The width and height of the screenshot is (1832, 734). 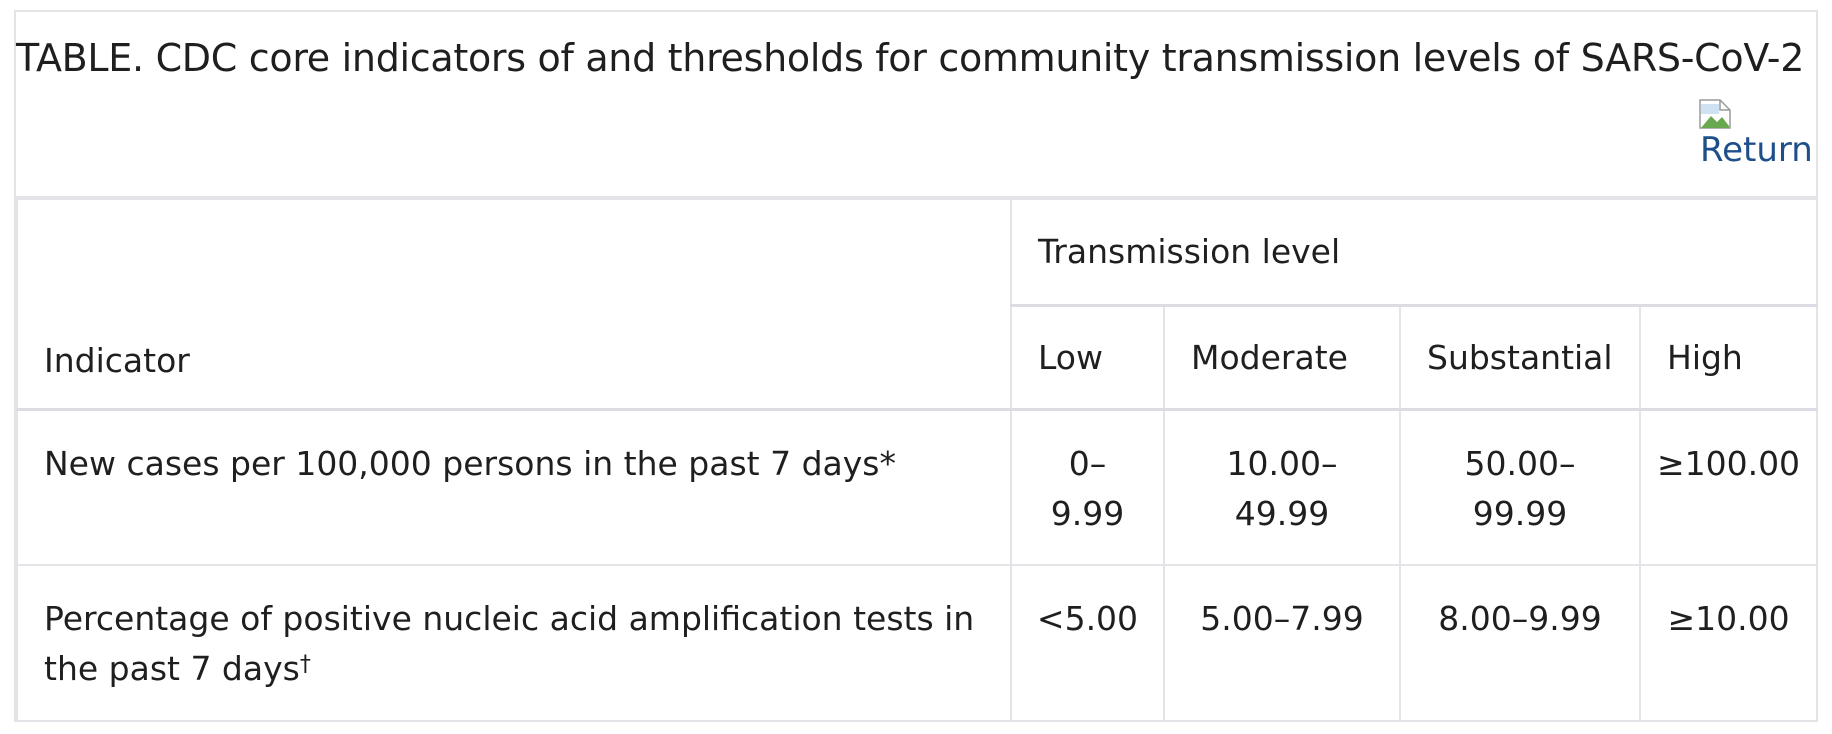 What do you see at coordinates (1728, 618) in the screenshot?
I see `value-text: ≥10.00` at bounding box center [1728, 618].